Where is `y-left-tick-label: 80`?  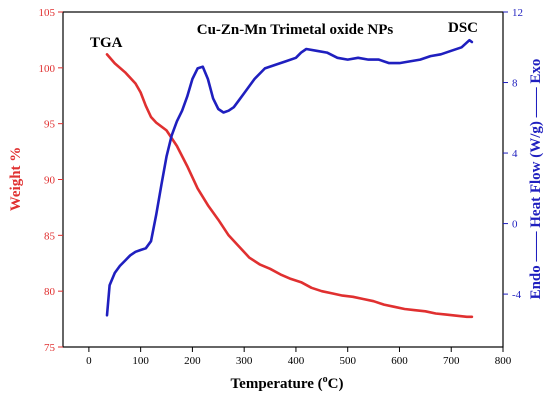
y-left-tick-label: 80 is located at coordinates (50, 292).